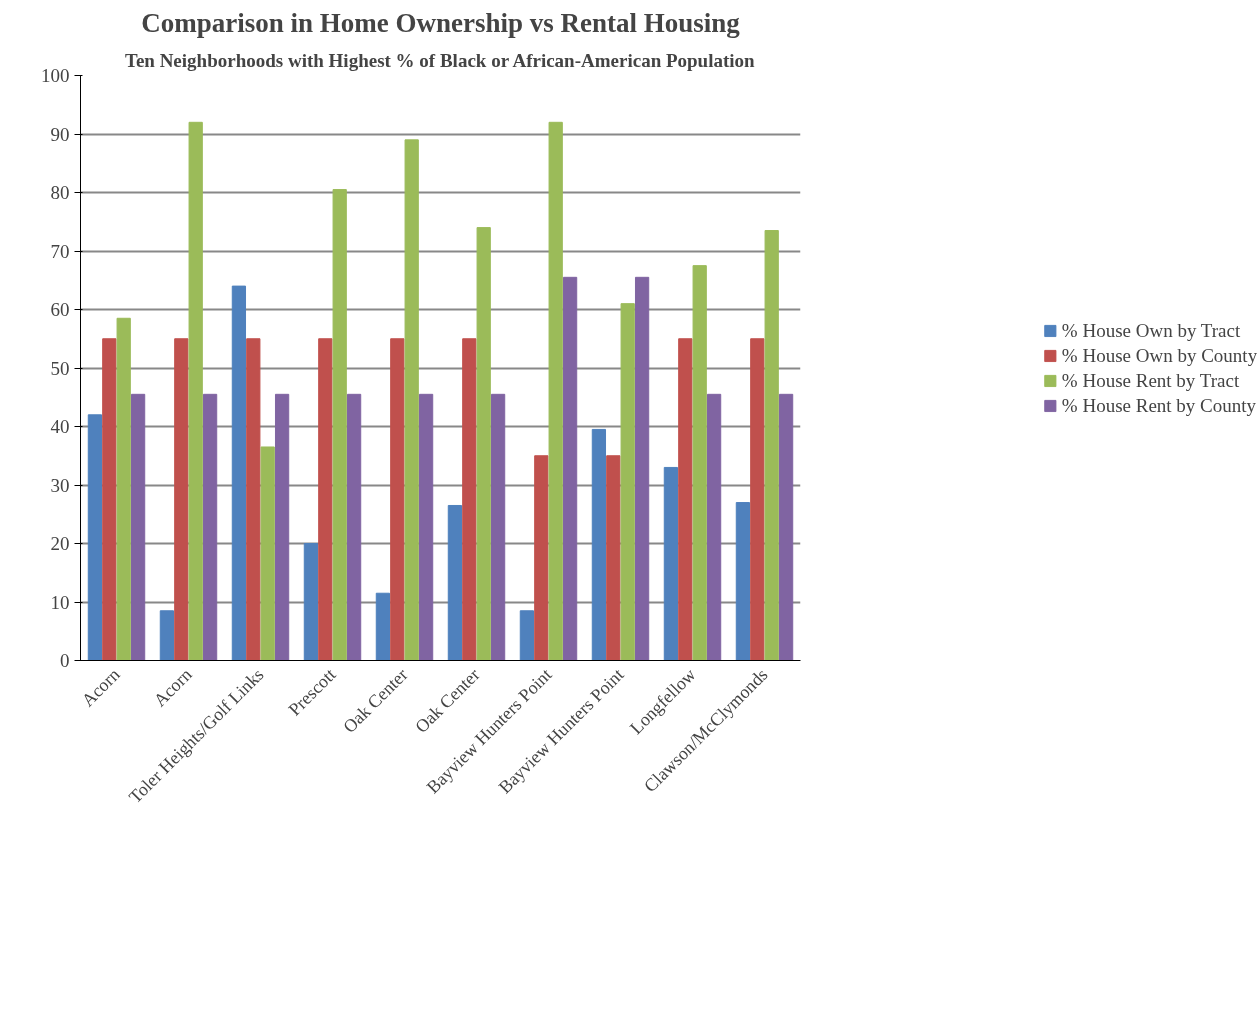 The width and height of the screenshot is (1257, 1010). I want to click on chart-subtitle: Ten Neighborhoods with Highest % of Black or African-American Population, so click(440, 60).